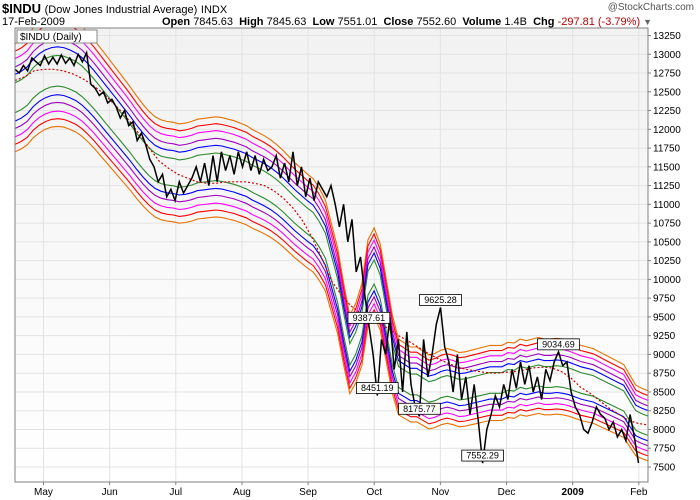 Image resolution: width=700 pixels, height=500 pixels. Describe the element at coordinates (667, 55) in the screenshot. I see `y-tick-label: 13000` at that location.